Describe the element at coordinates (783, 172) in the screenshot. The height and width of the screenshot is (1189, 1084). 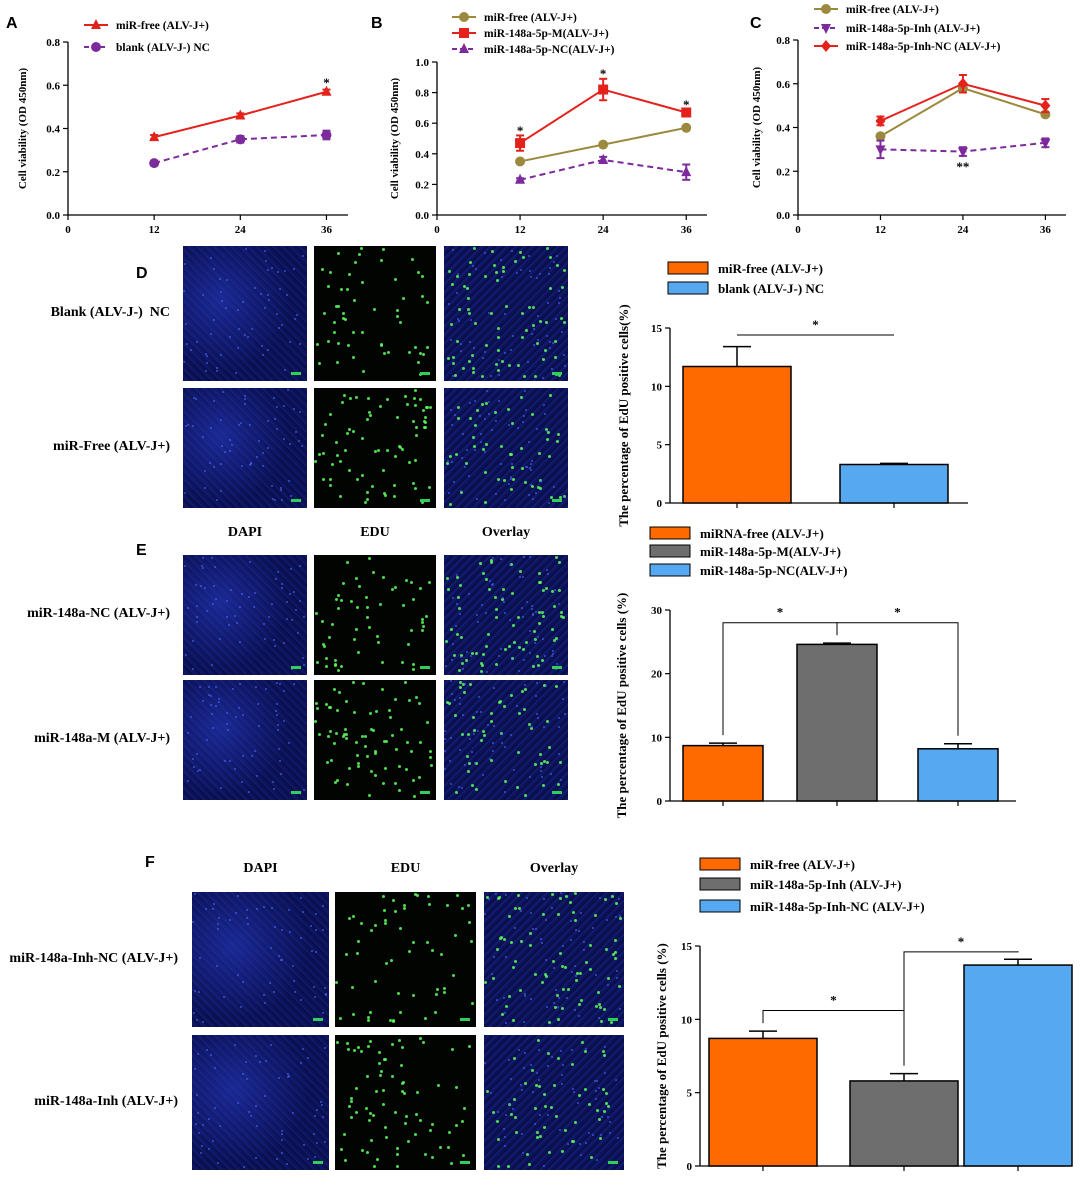
I see `y-tick-label-c: 0.2` at that location.